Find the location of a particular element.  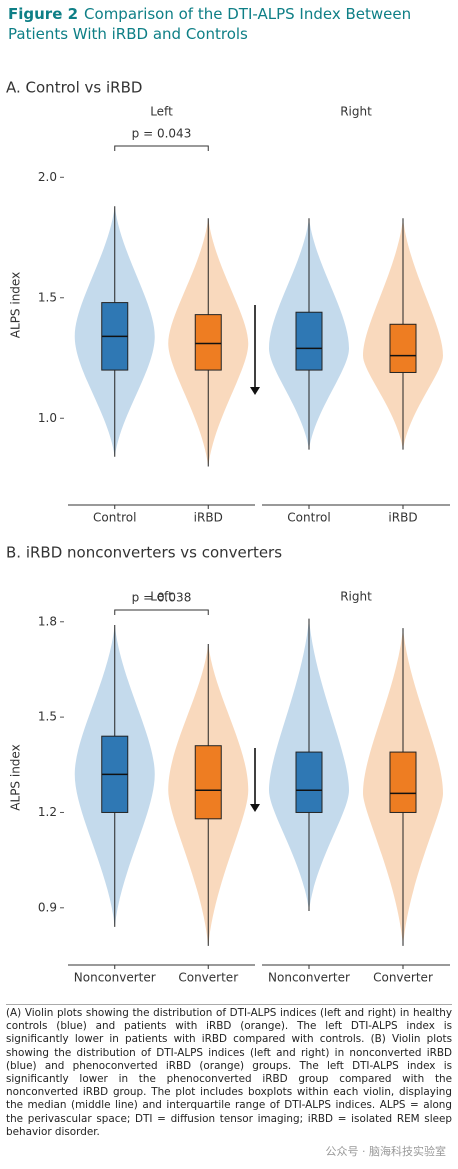

y-tick-label: 1.0 is located at coordinates (47, 418).